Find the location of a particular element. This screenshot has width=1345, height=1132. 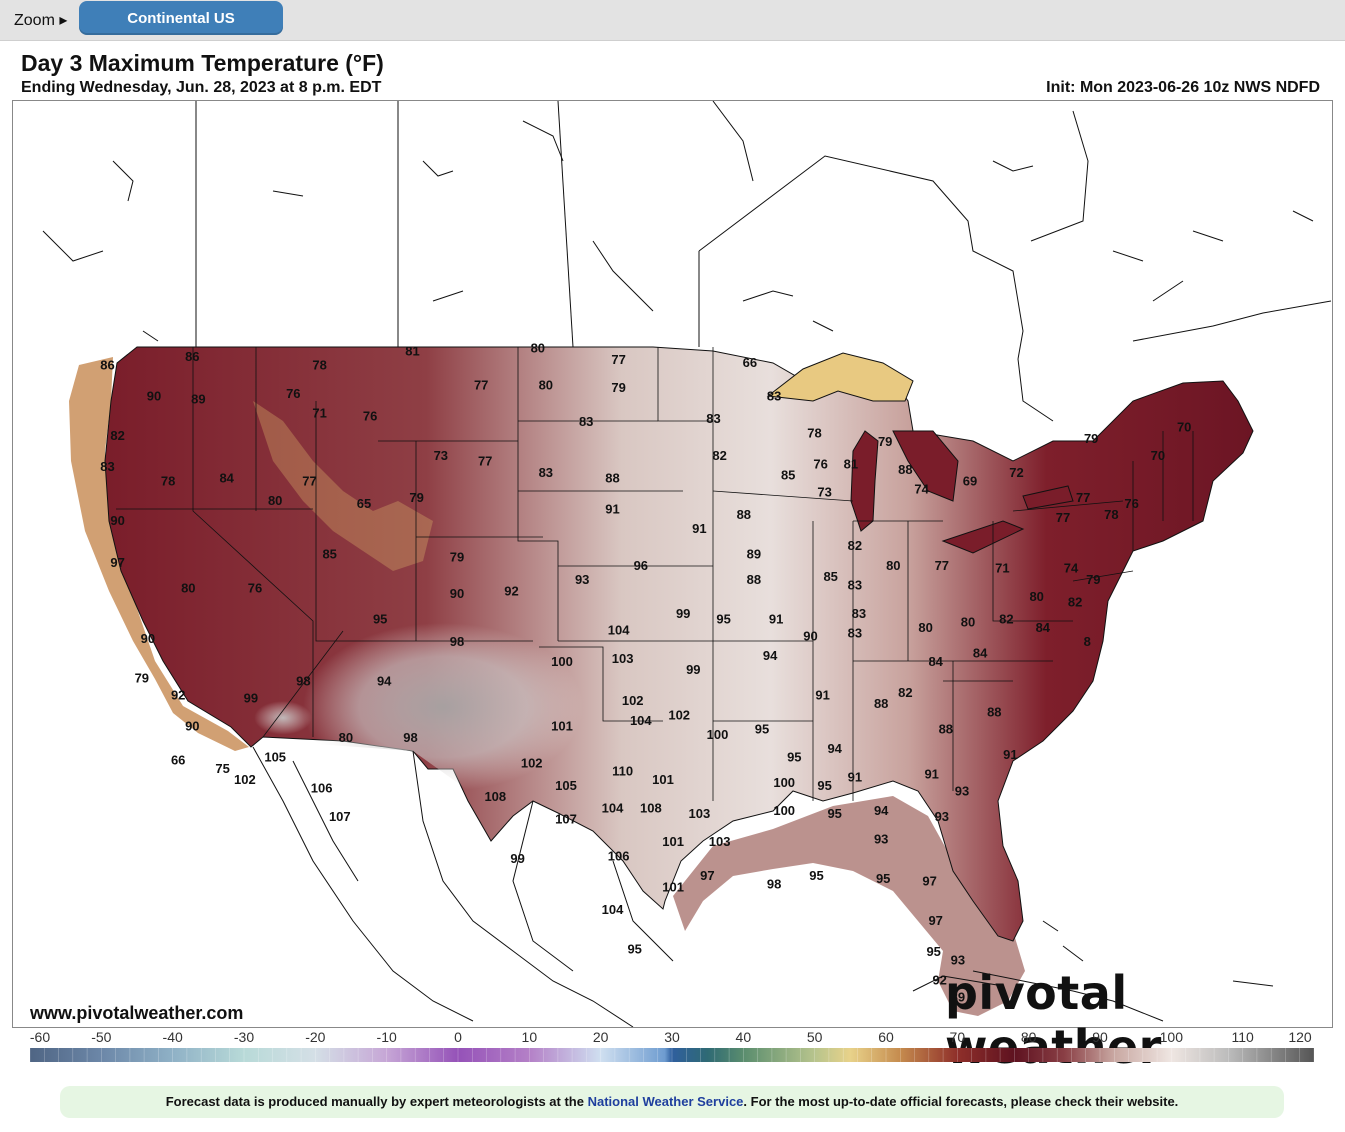

colorbar-tick-label: 70 is located at coordinates (957, 1037).